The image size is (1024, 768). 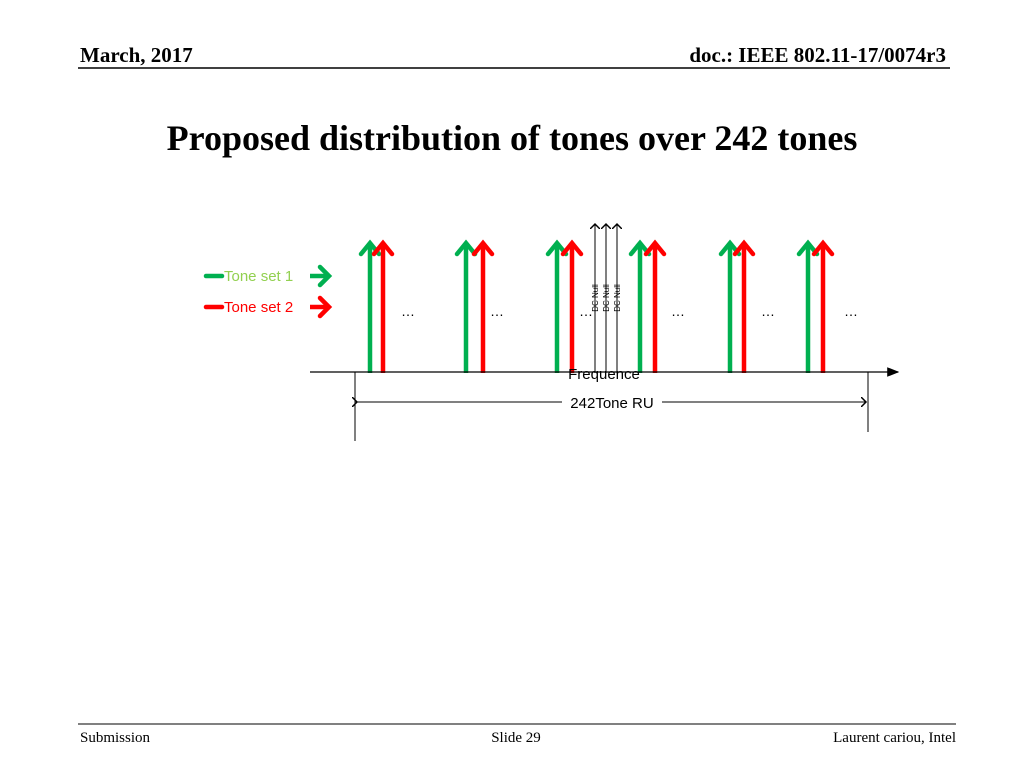 What do you see at coordinates (604, 374) in the screenshot?
I see `axis-label: Frequence` at bounding box center [604, 374].